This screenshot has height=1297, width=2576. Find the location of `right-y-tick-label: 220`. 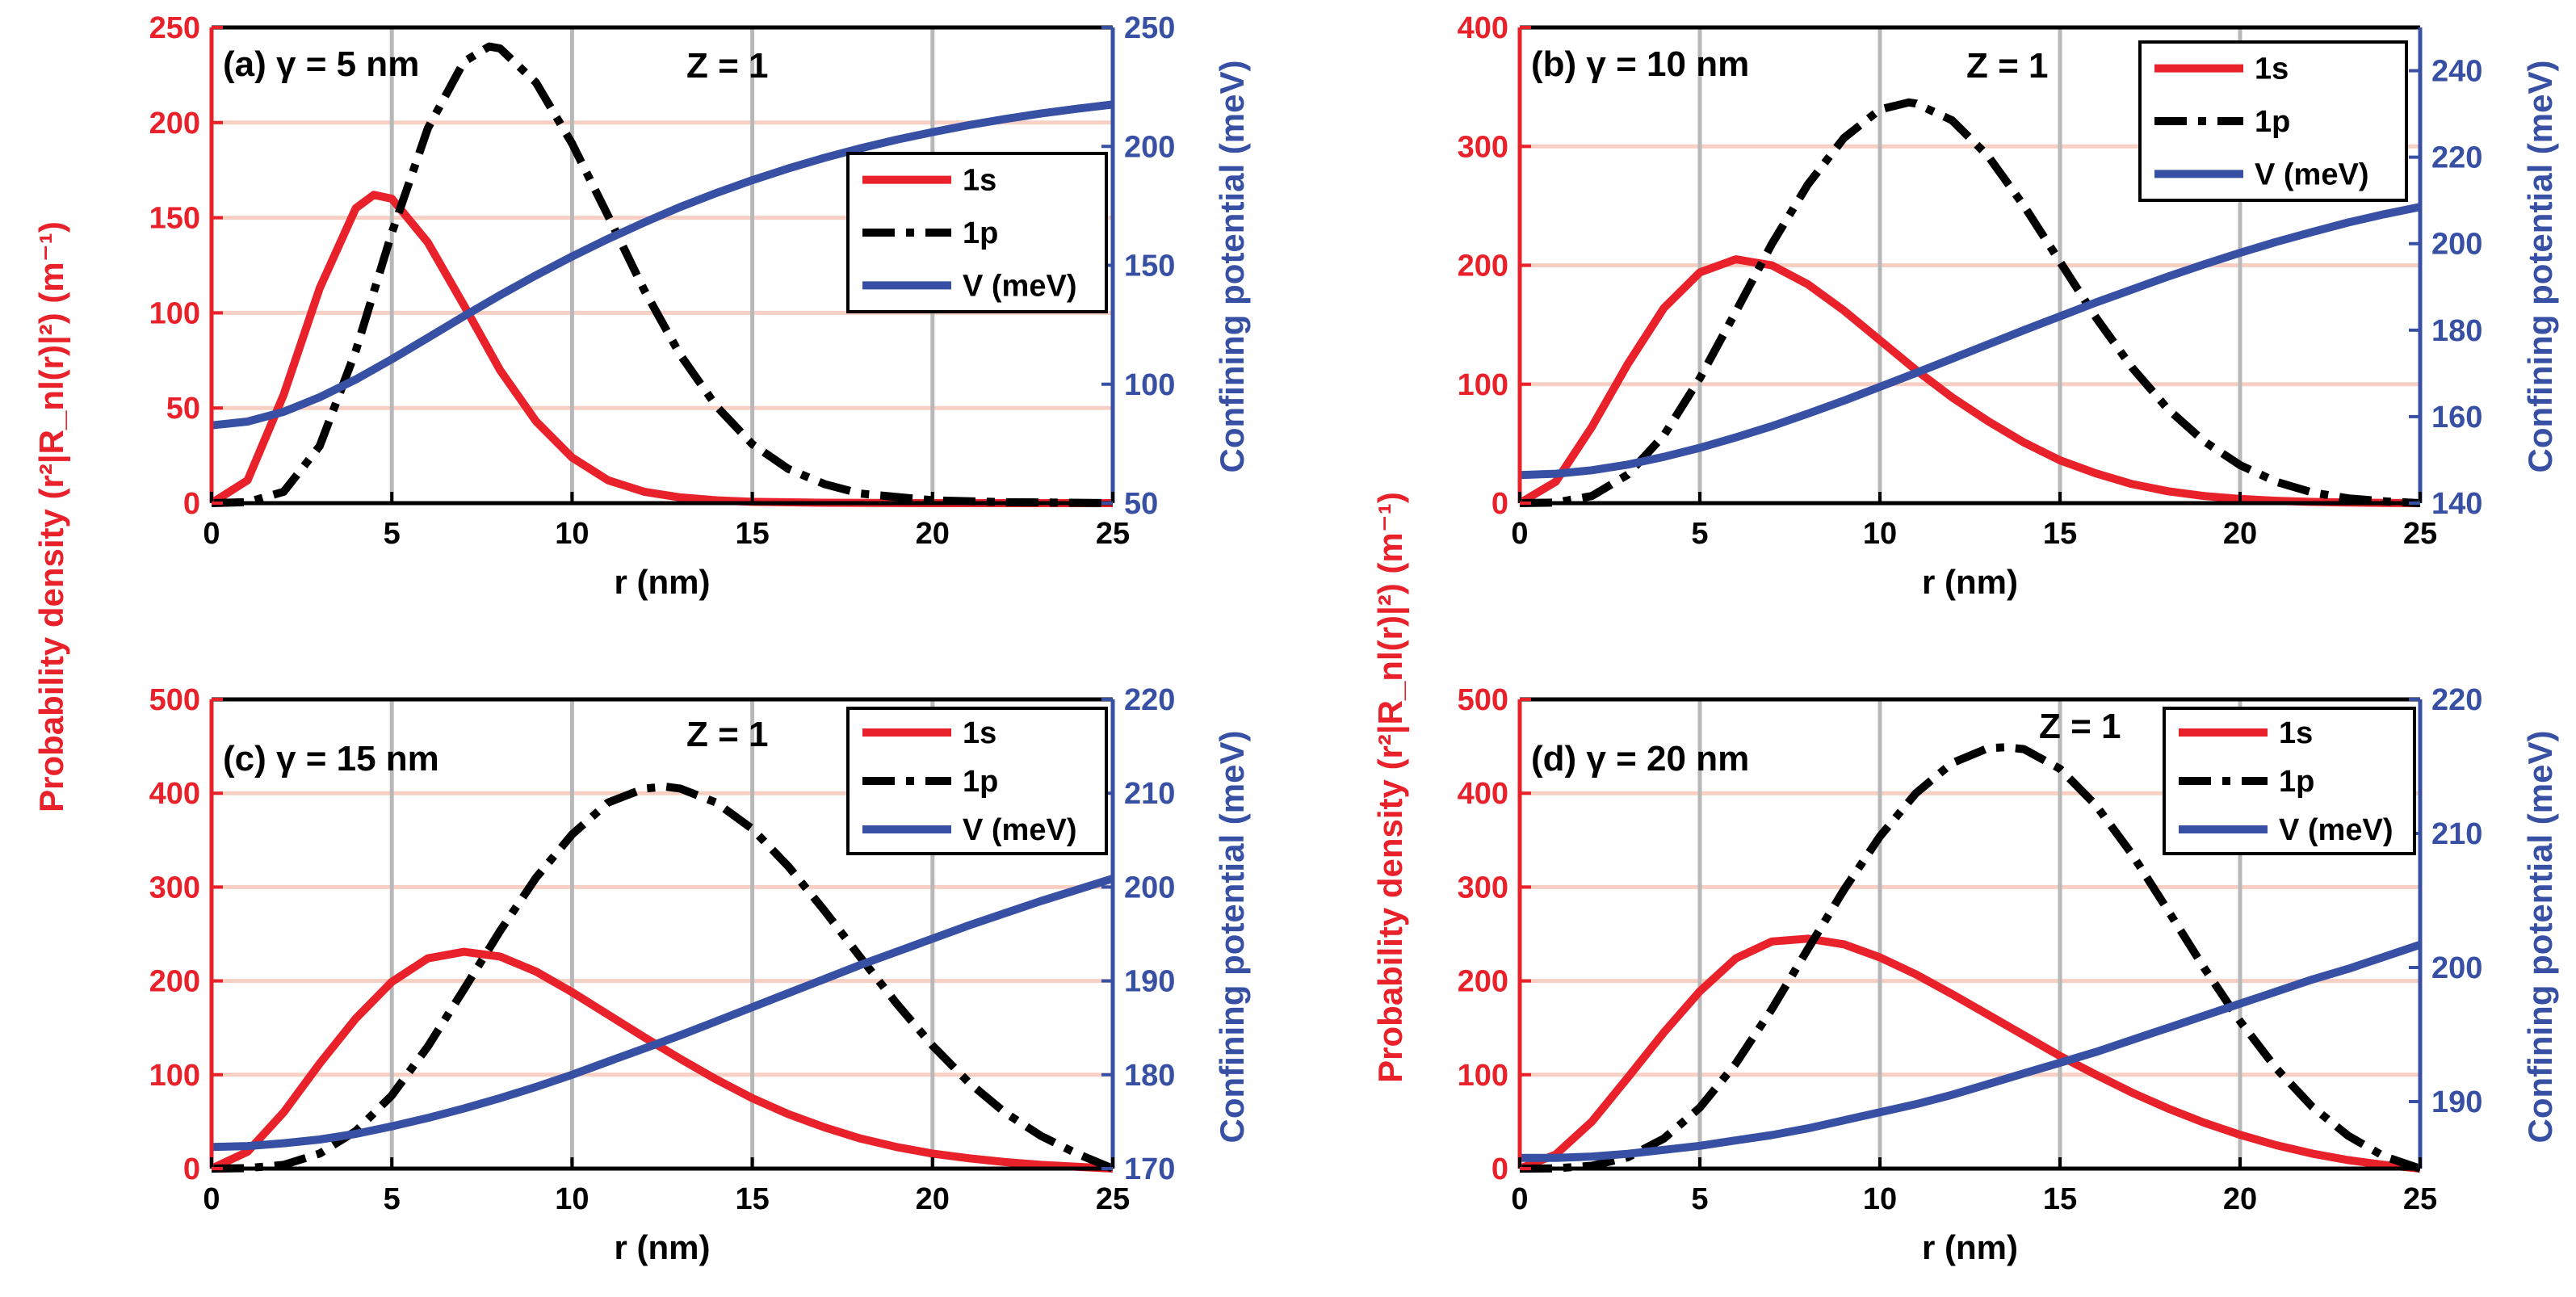

right-y-tick-label: 220 is located at coordinates (1149, 700).